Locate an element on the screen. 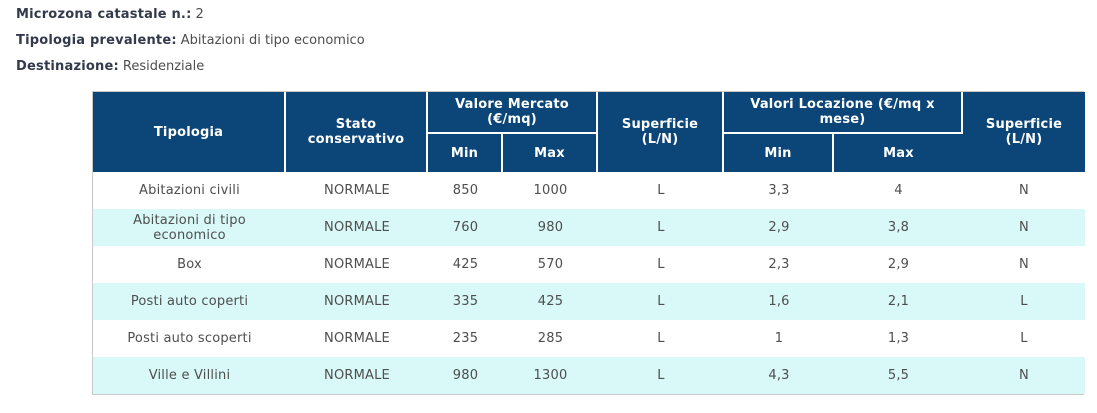 This screenshot has height=413, width=1097. col-header-max-mercato: Max is located at coordinates (550, 153).